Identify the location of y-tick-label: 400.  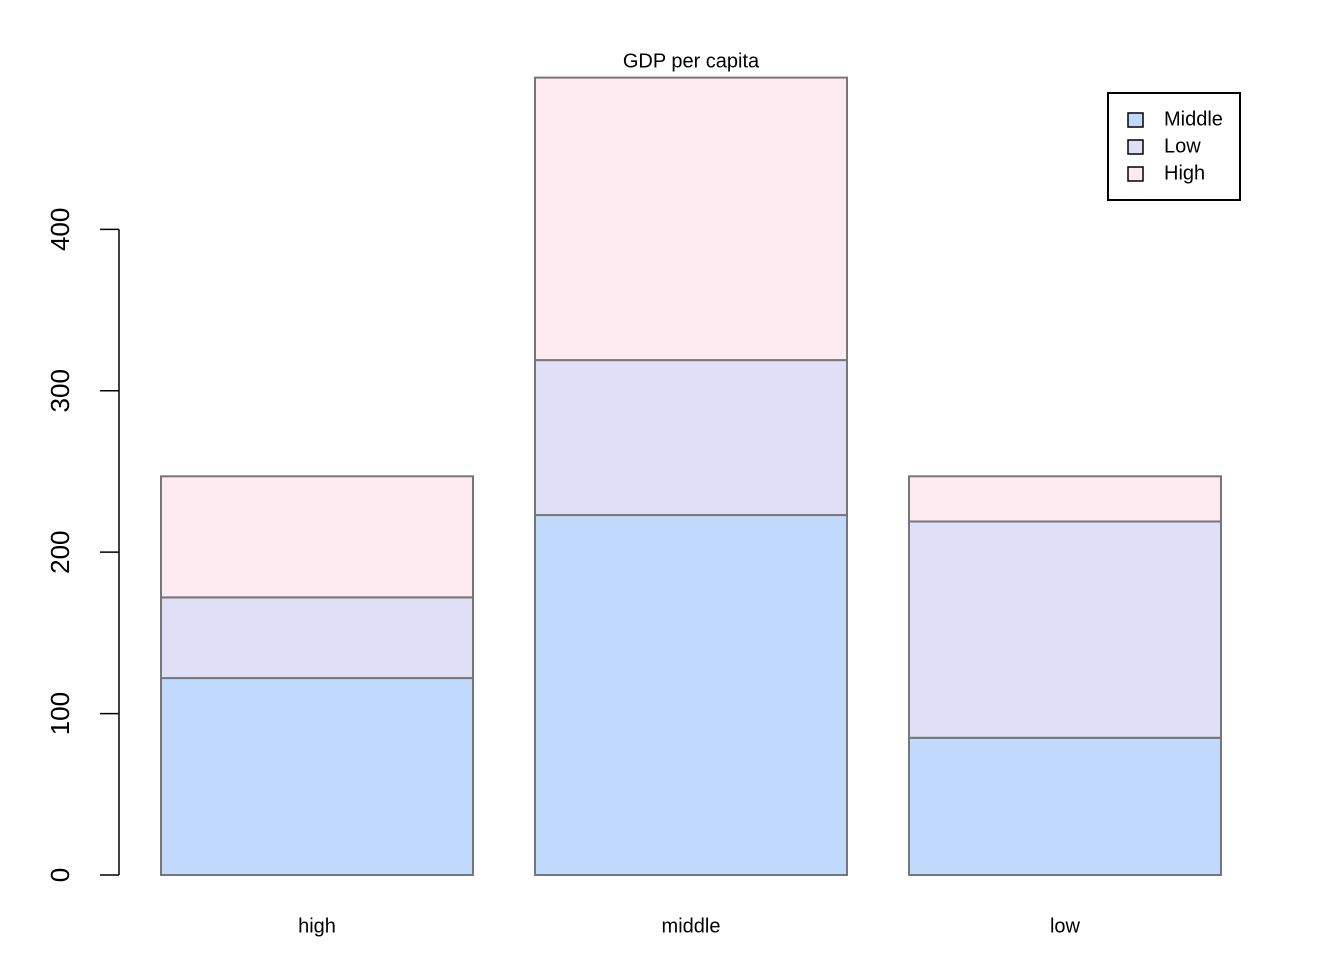
(60, 229).